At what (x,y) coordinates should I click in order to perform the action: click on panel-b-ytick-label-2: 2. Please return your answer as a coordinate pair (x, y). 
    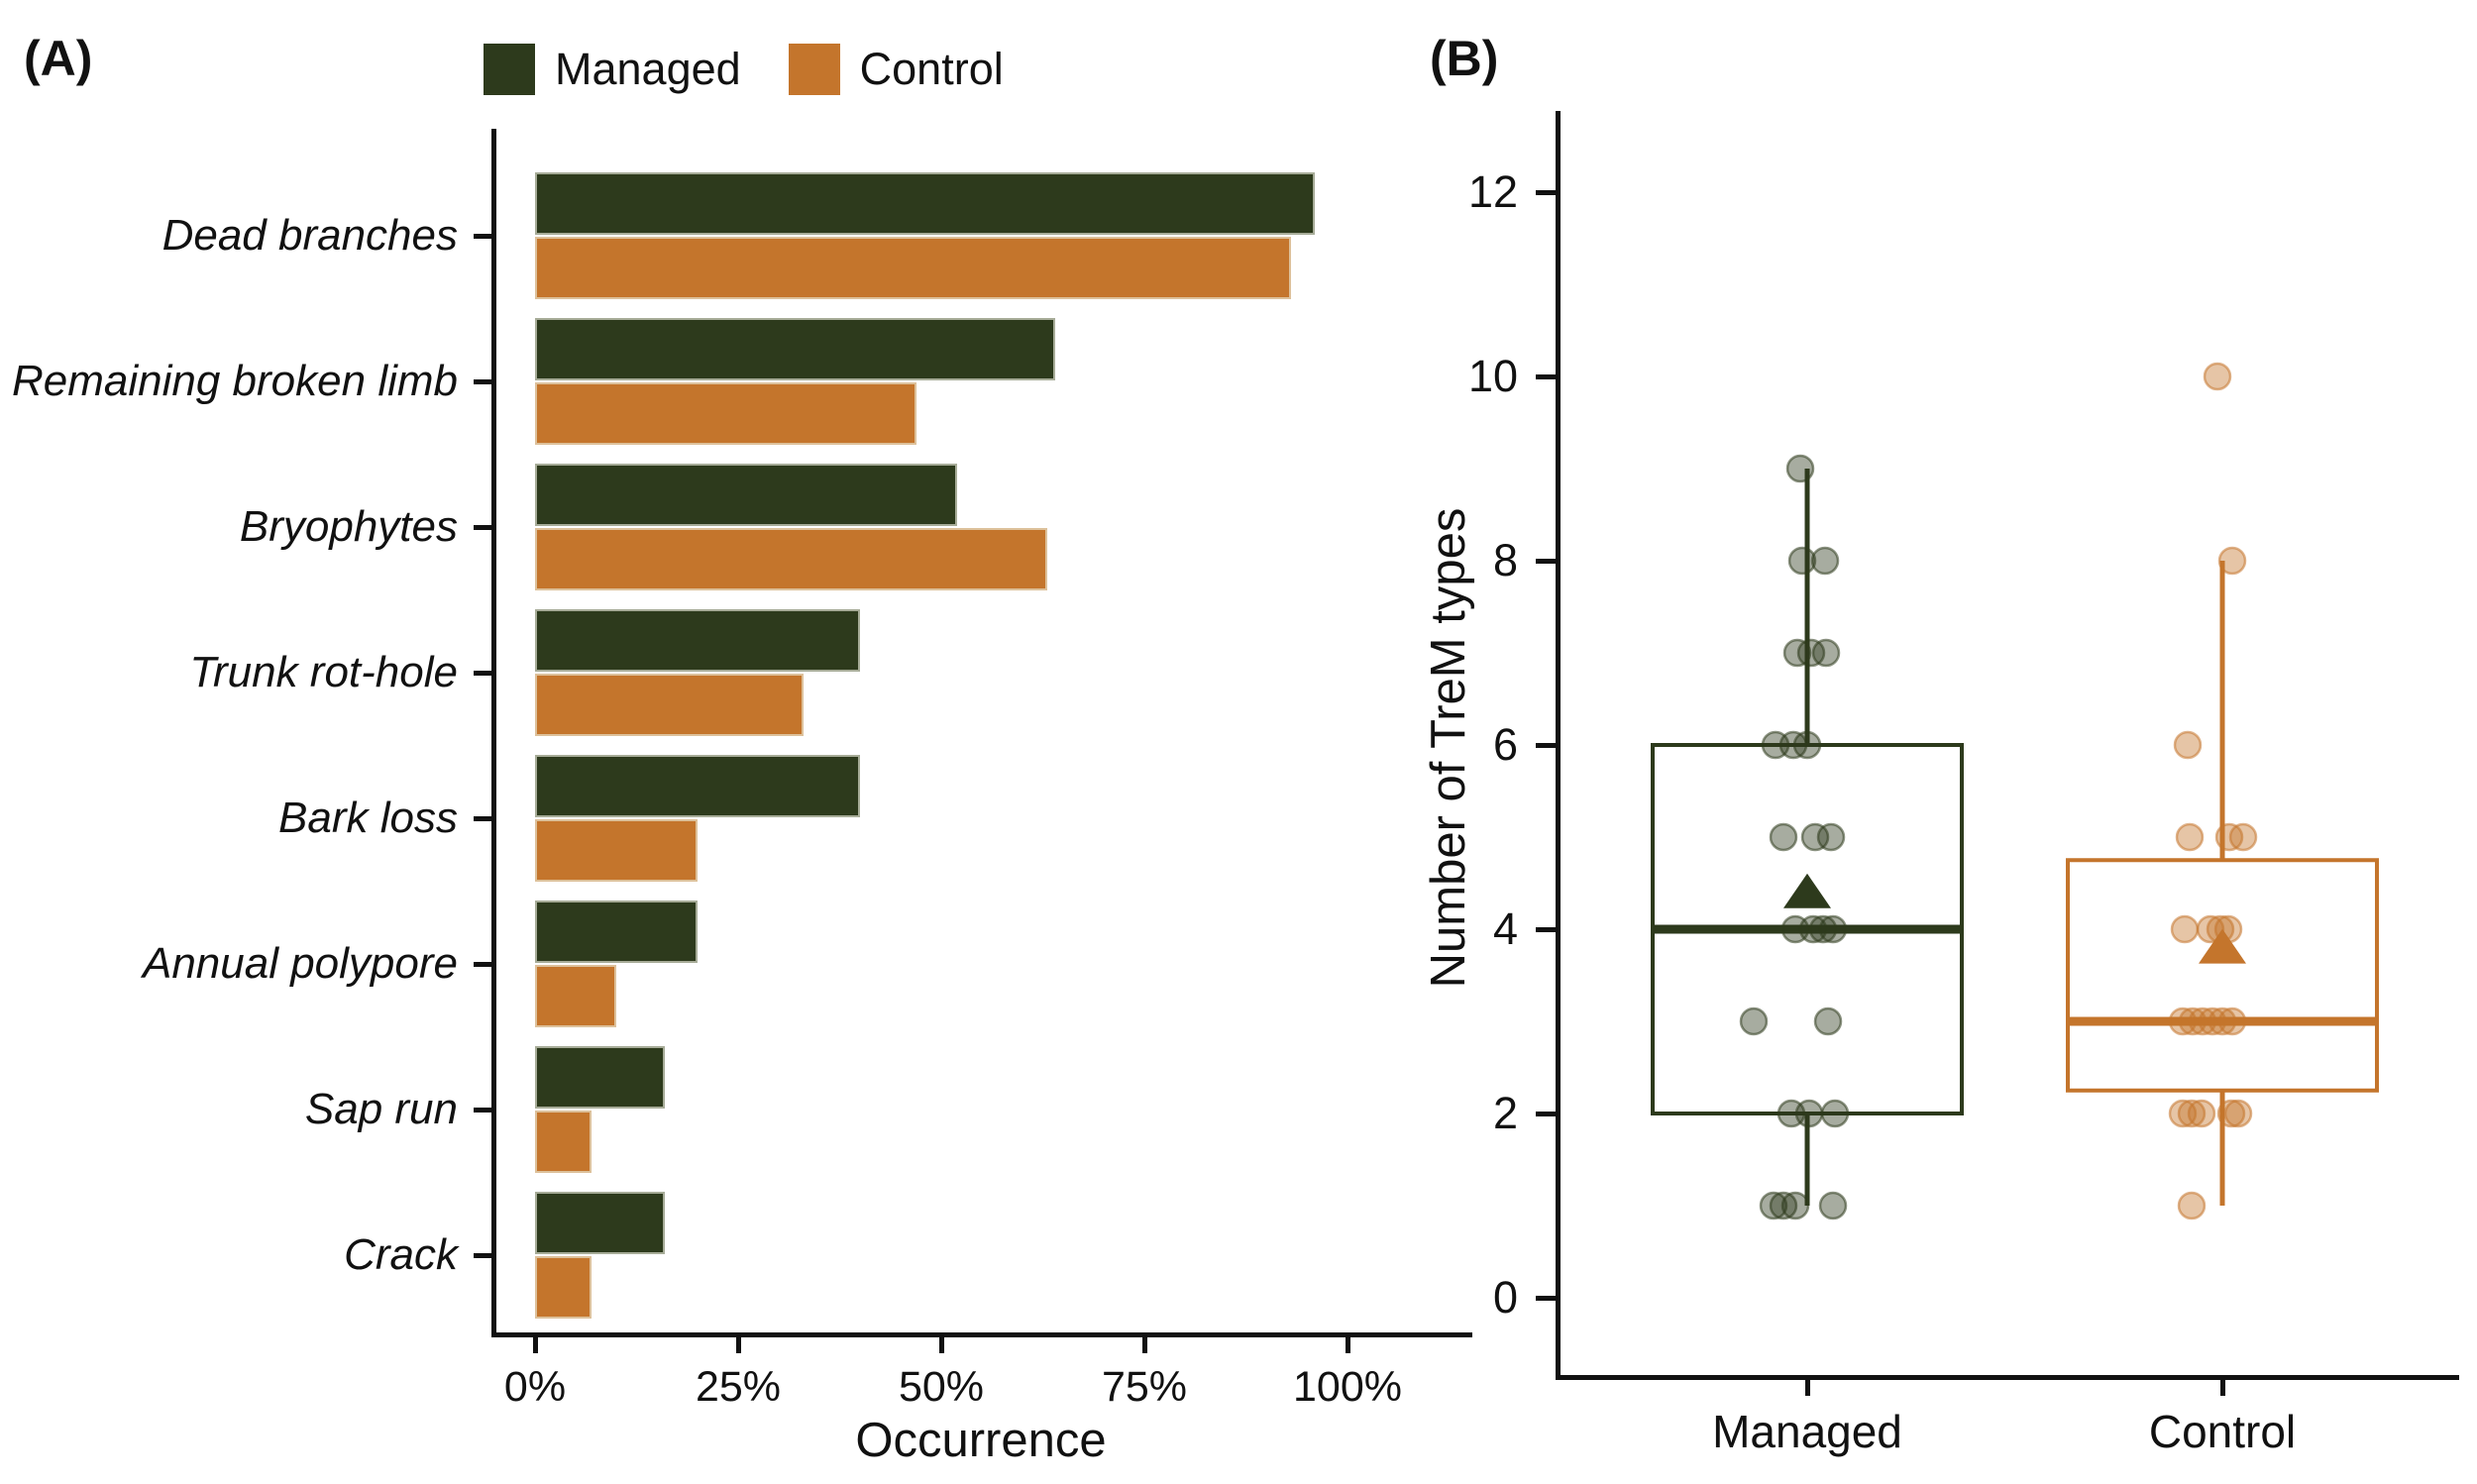
    Looking at the image, I should click on (1505, 1113).